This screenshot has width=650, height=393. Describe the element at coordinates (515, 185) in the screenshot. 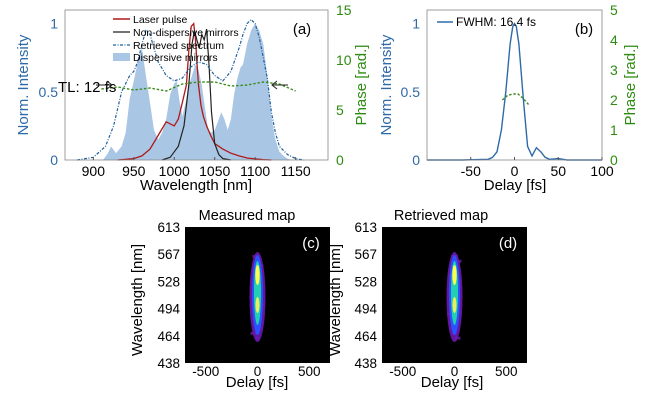

I see `panel-b-x-axis-title: Delay [fs]` at that location.